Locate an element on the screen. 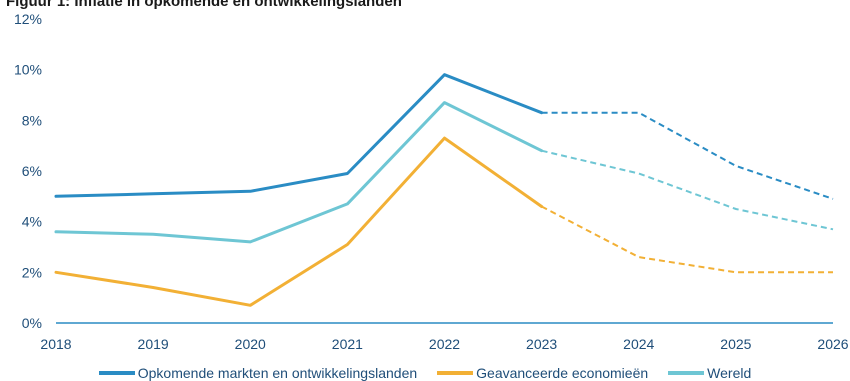 The image size is (850, 381). legend-label: Geavanceerde economieën is located at coordinates (562, 373).